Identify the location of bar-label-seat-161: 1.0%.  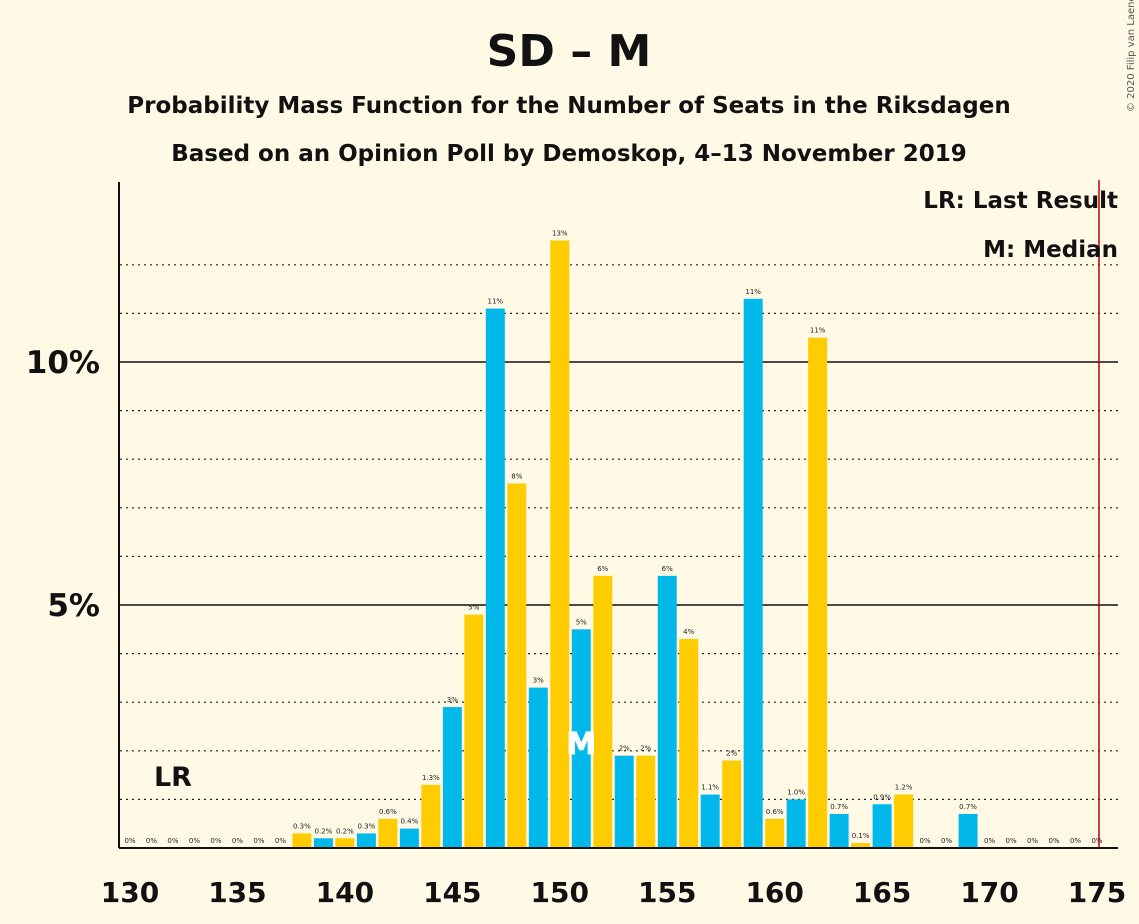
(796, 792).